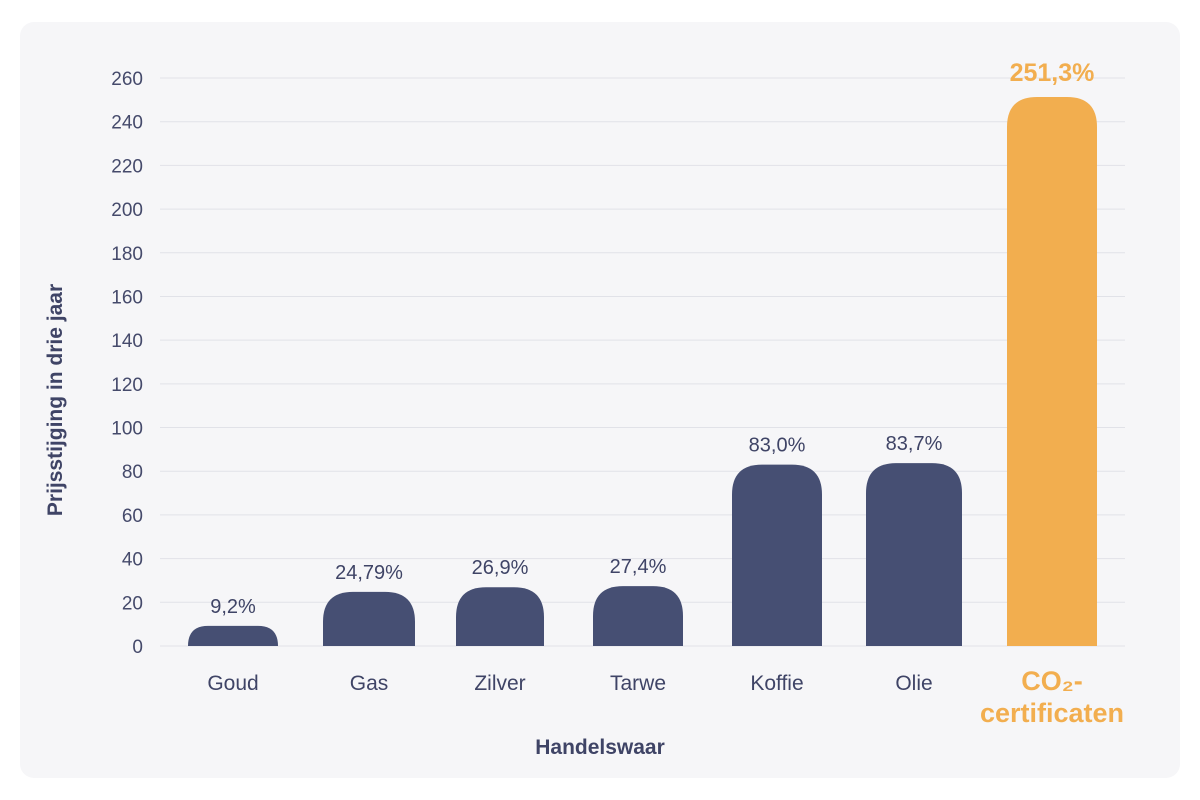 The image size is (1200, 800). What do you see at coordinates (369, 618) in the screenshot?
I see `bar-gas` at bounding box center [369, 618].